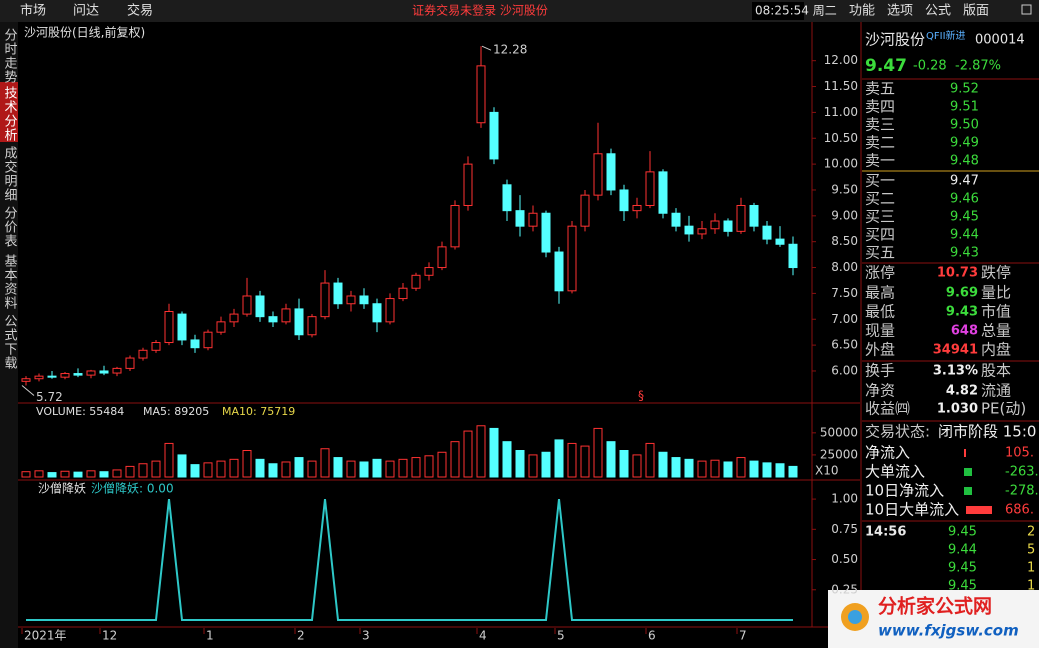 This screenshot has height=648, width=1039. Describe the element at coordinates (844, 267) in the screenshot. I see `y-tick-label: 8.00` at that location.